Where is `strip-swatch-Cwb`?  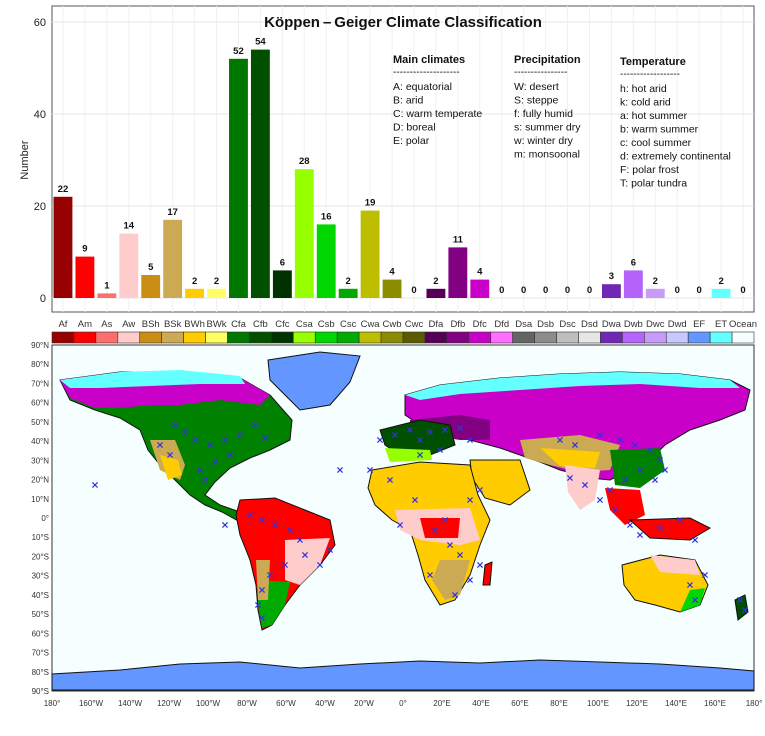
strip-swatch-Cwb is located at coordinates (392, 337).